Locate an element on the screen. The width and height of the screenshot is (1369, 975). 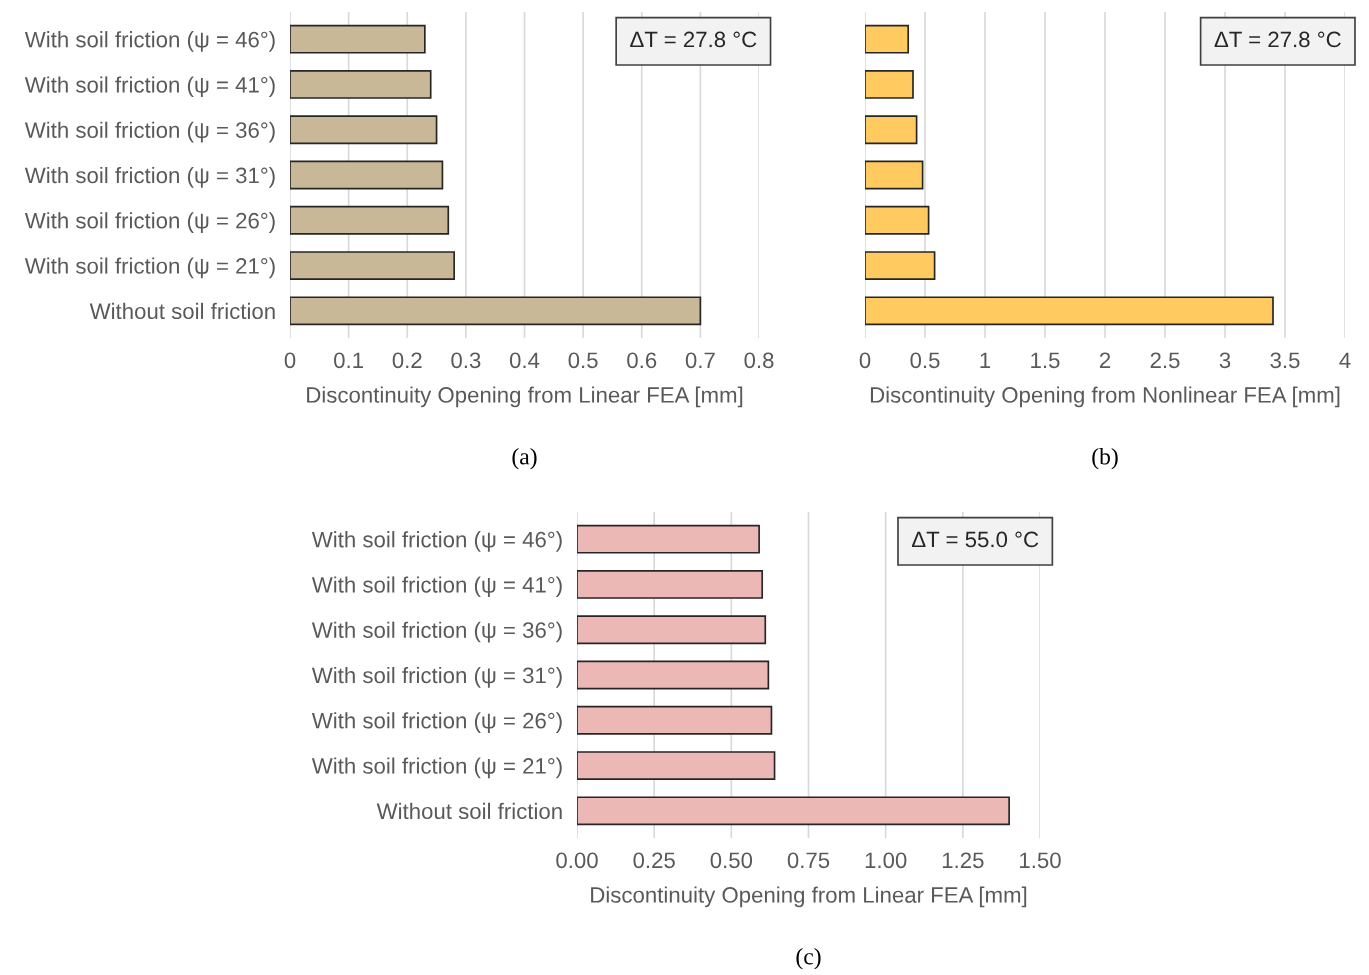
x-tick-label: 0.6 is located at coordinates (642, 360).